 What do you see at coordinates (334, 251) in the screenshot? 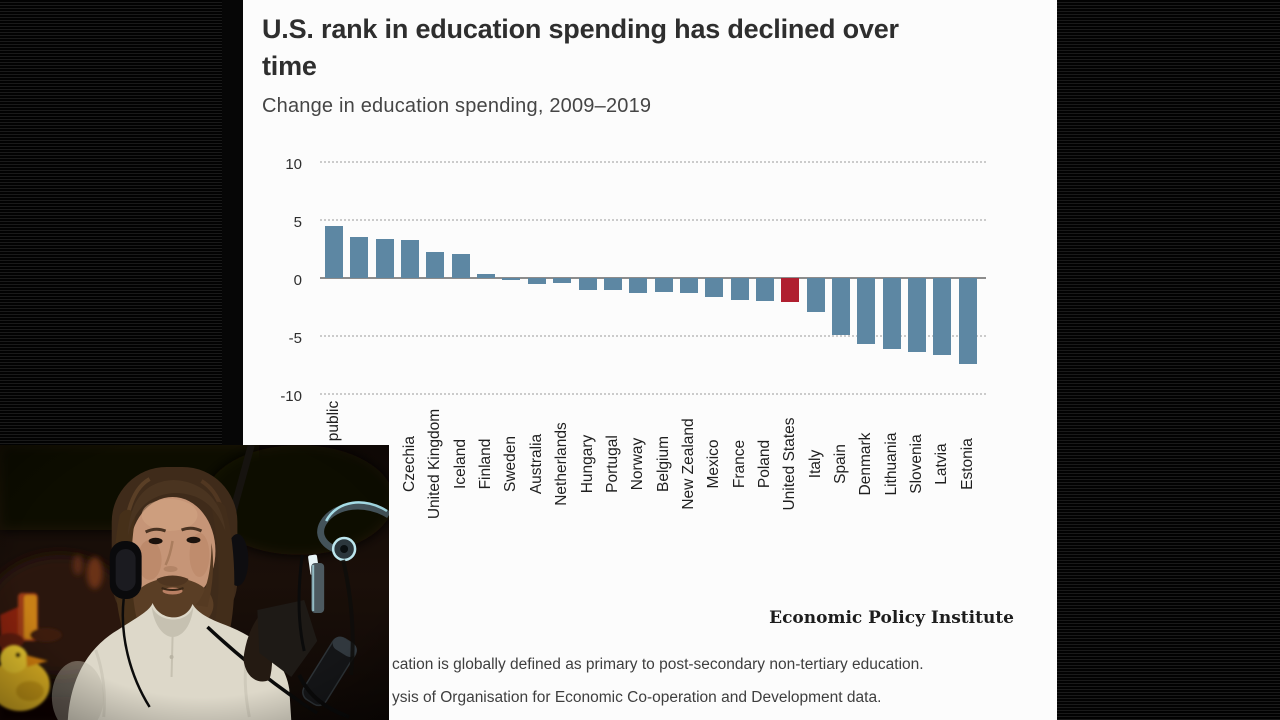
I see `bar-public` at bounding box center [334, 251].